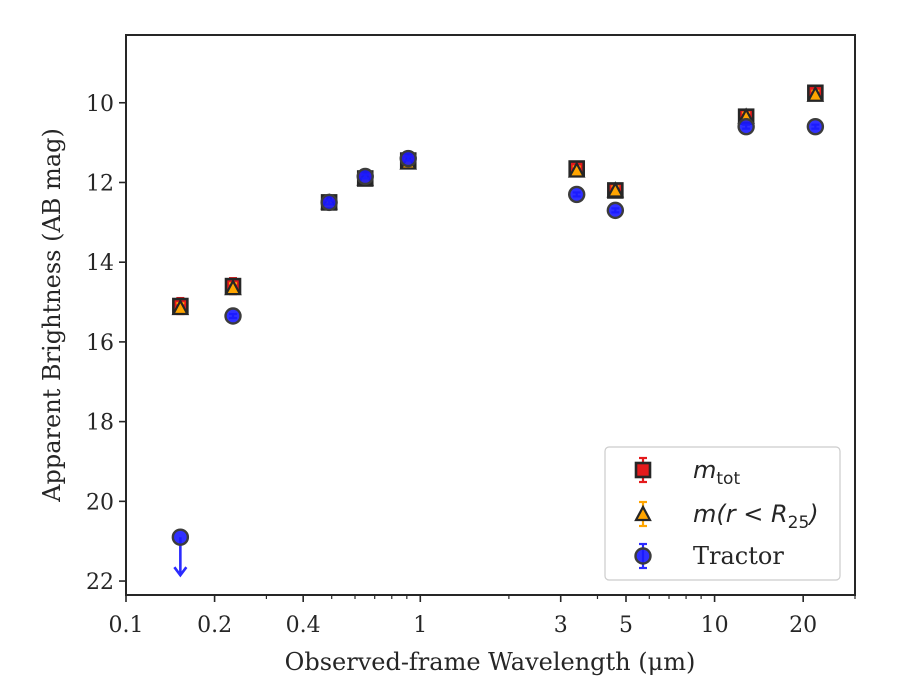 The height and width of the screenshot is (700, 900). I want to click on y-axis-label: Apparent Brightness (AB mag), so click(52, 315).